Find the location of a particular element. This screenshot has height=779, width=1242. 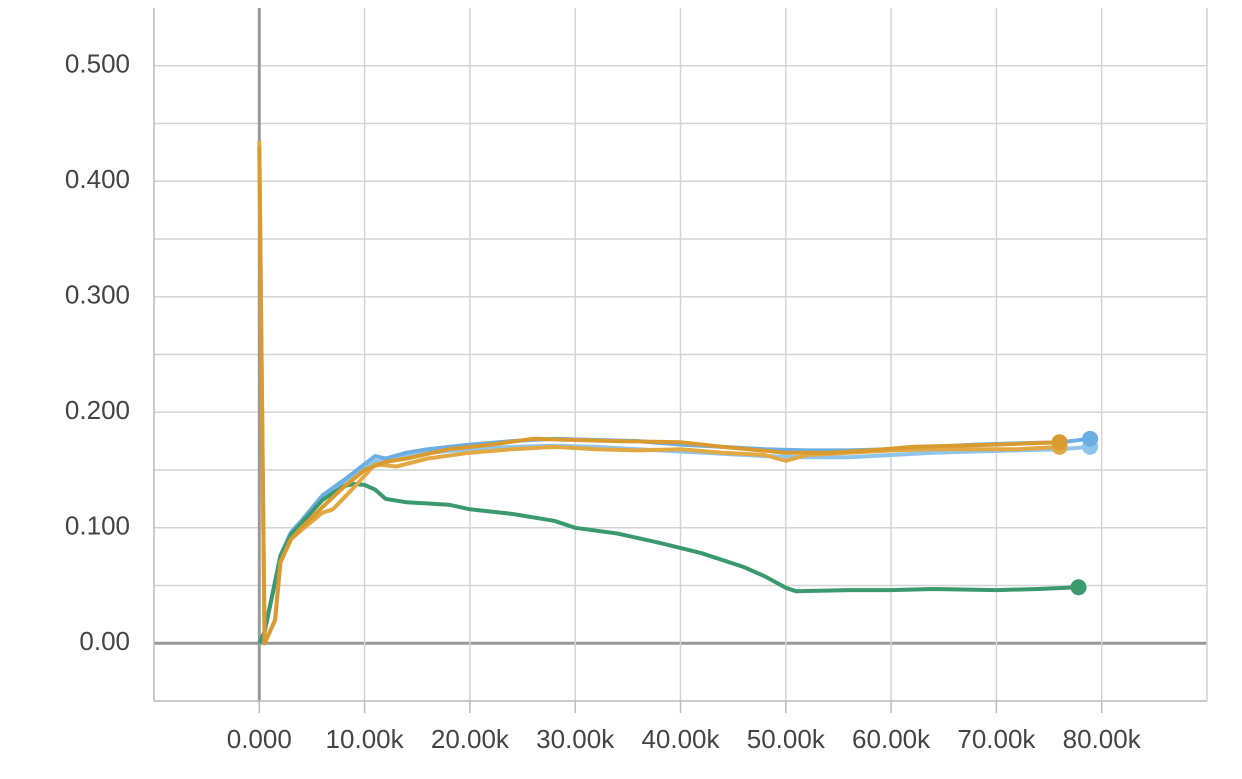

series-line is located at coordinates (668, 563).